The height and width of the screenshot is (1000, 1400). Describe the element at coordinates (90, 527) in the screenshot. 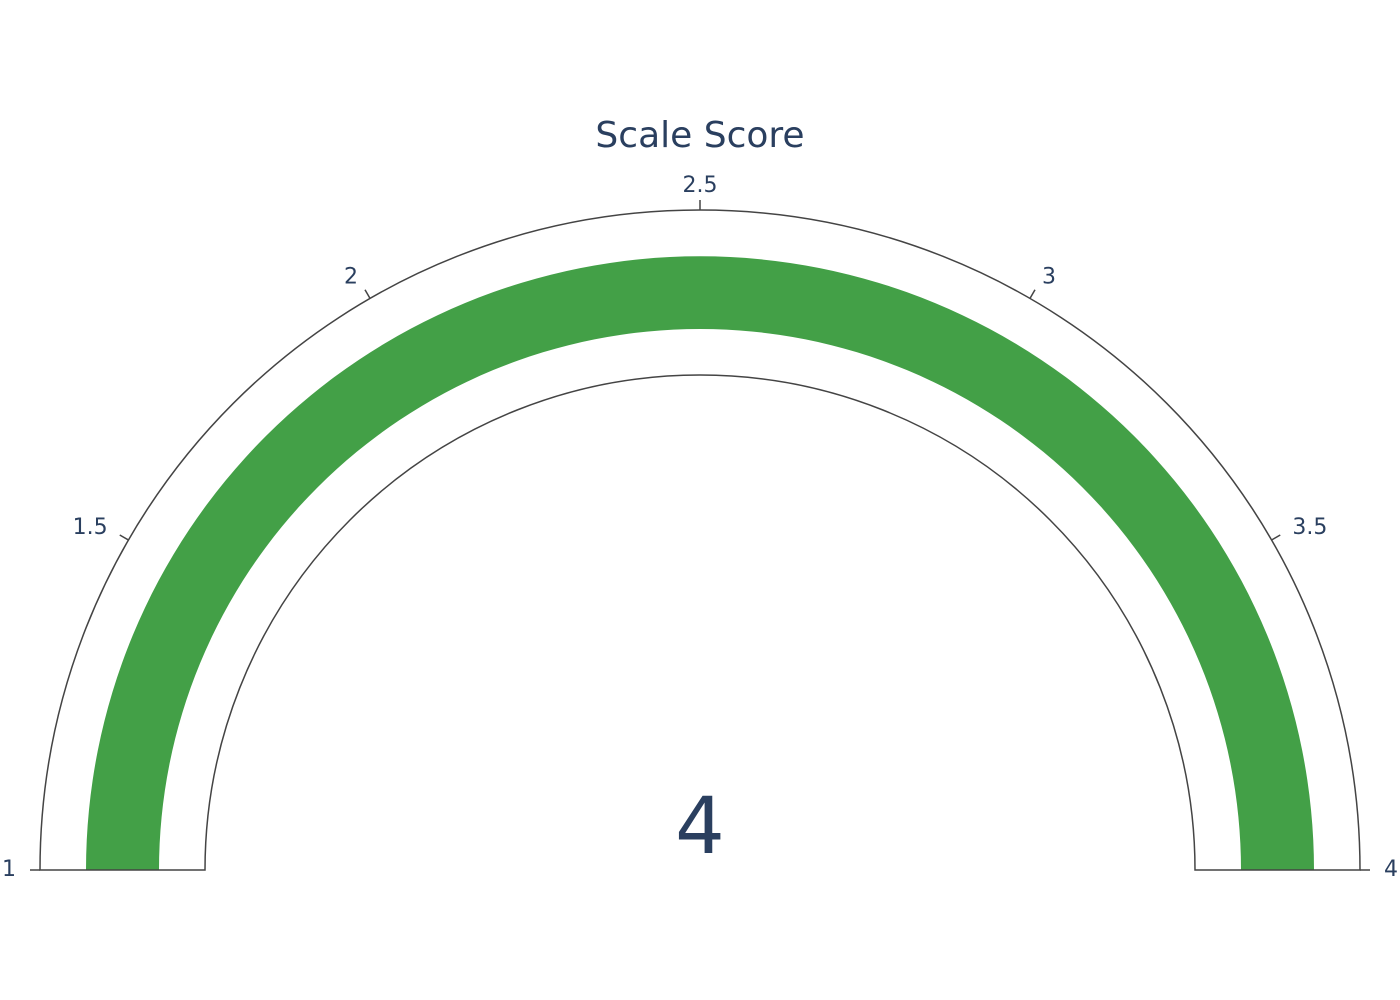

I see `gauge-tick-label: 1.5` at that location.